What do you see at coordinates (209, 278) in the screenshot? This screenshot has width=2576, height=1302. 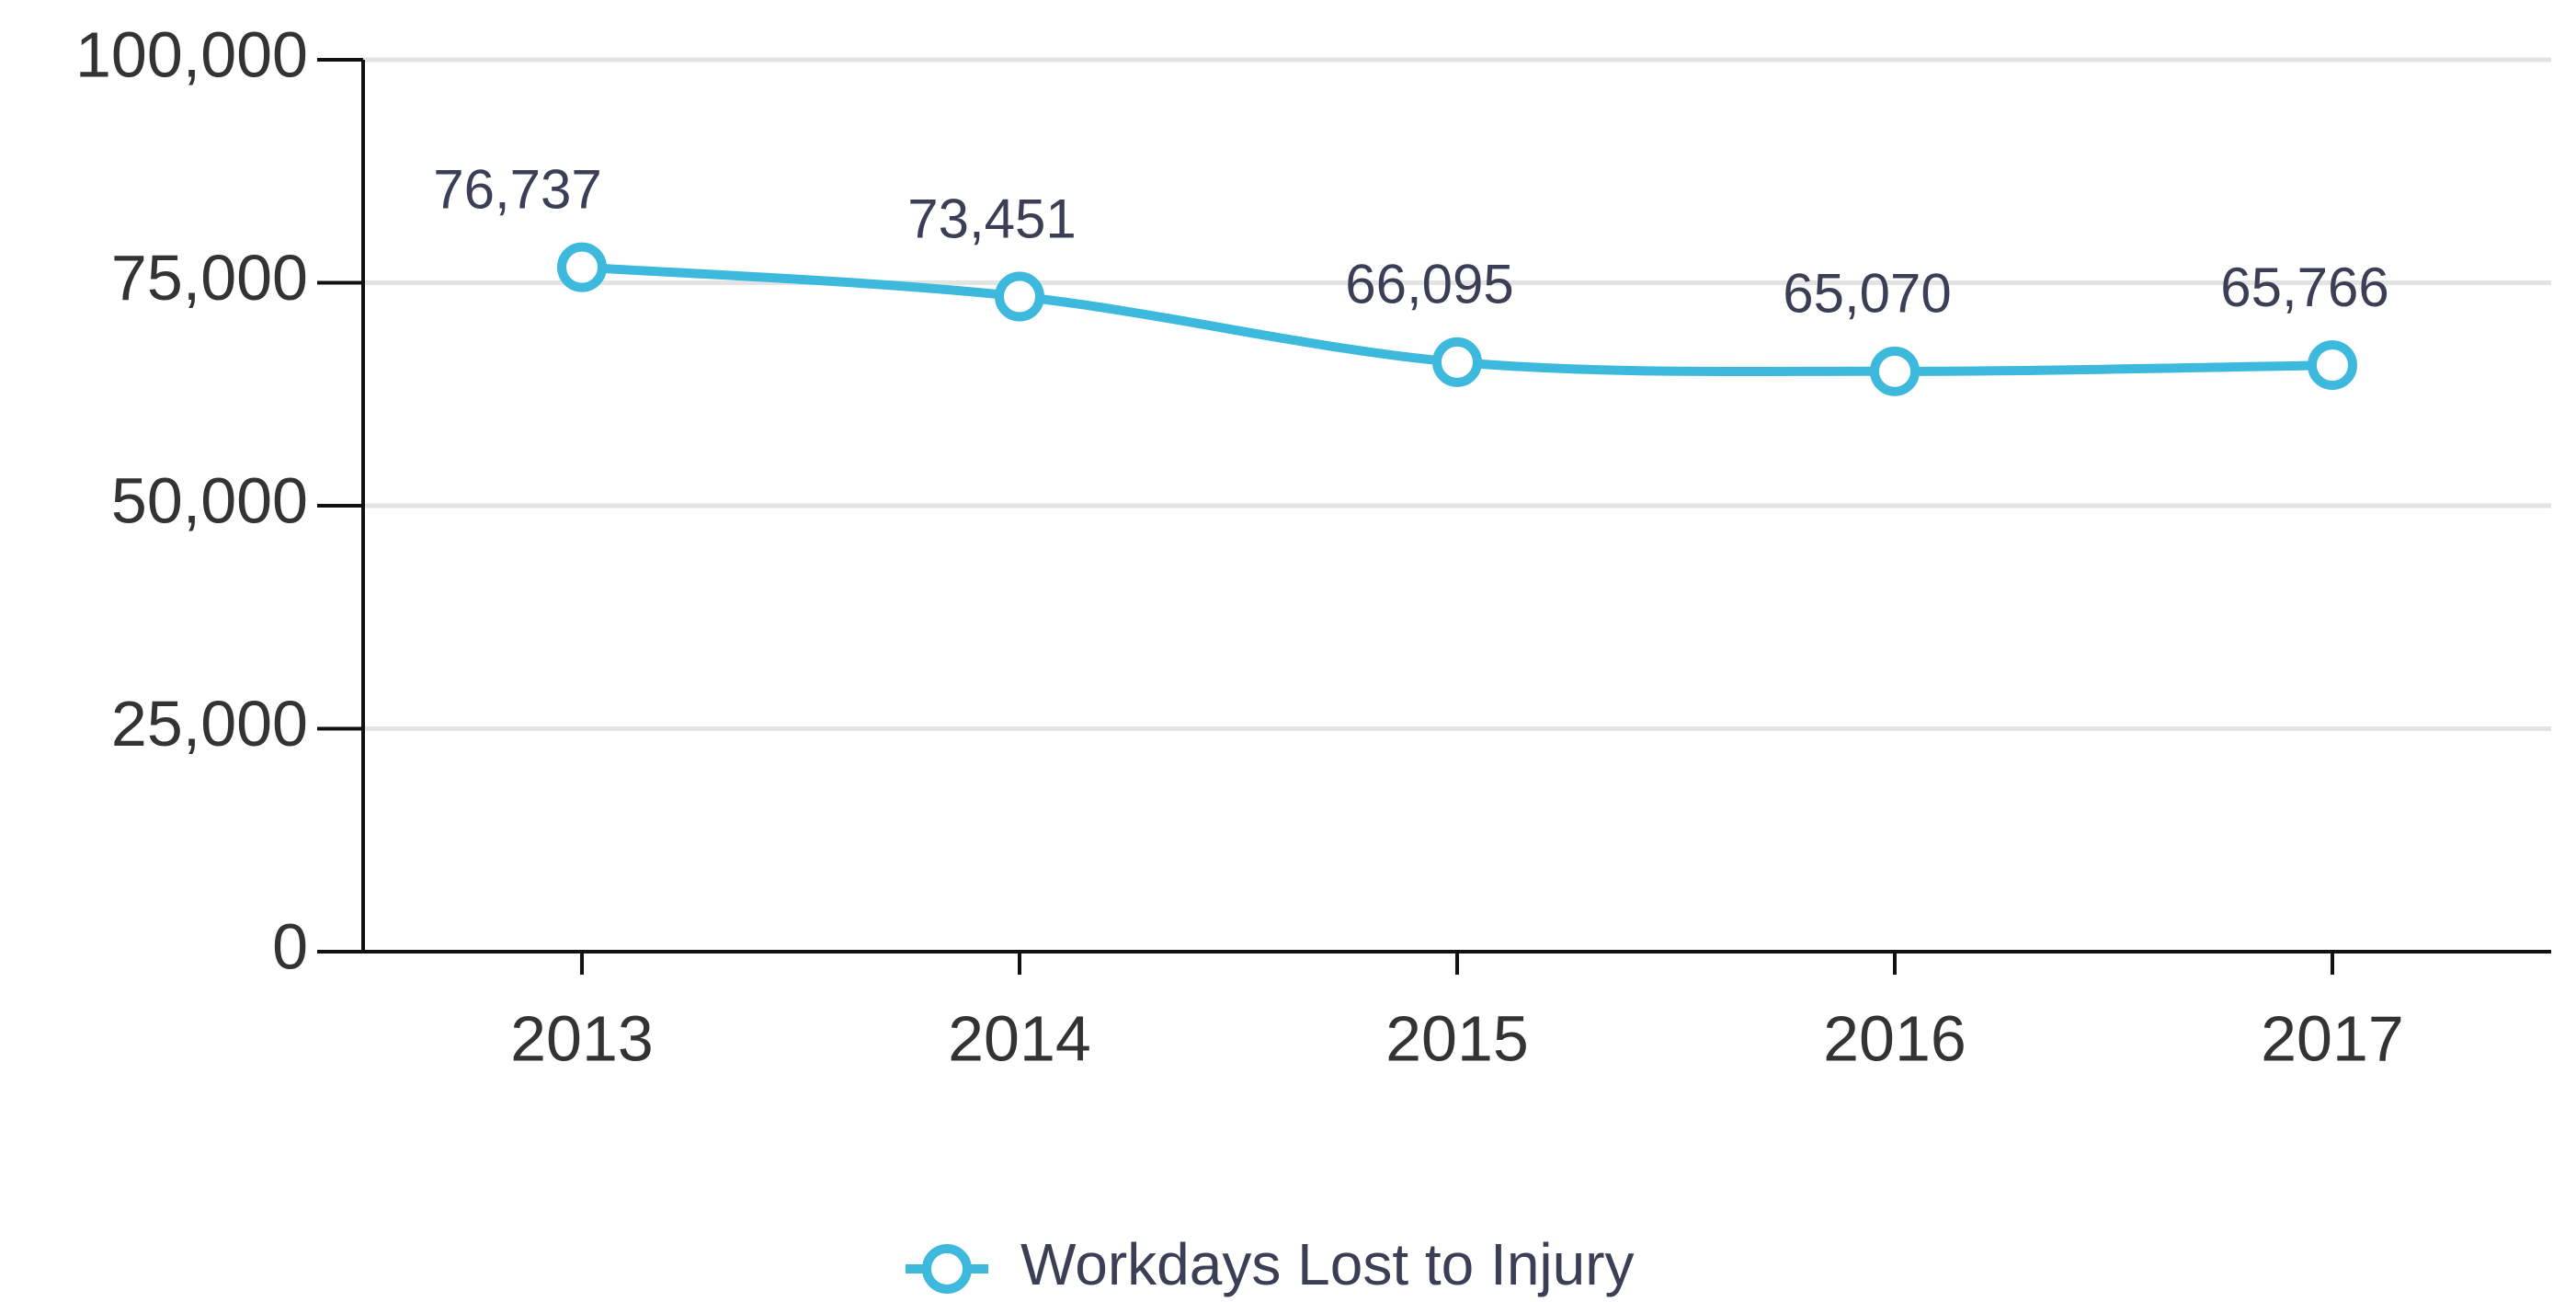 I see `y-tick-label: 75,000` at bounding box center [209, 278].